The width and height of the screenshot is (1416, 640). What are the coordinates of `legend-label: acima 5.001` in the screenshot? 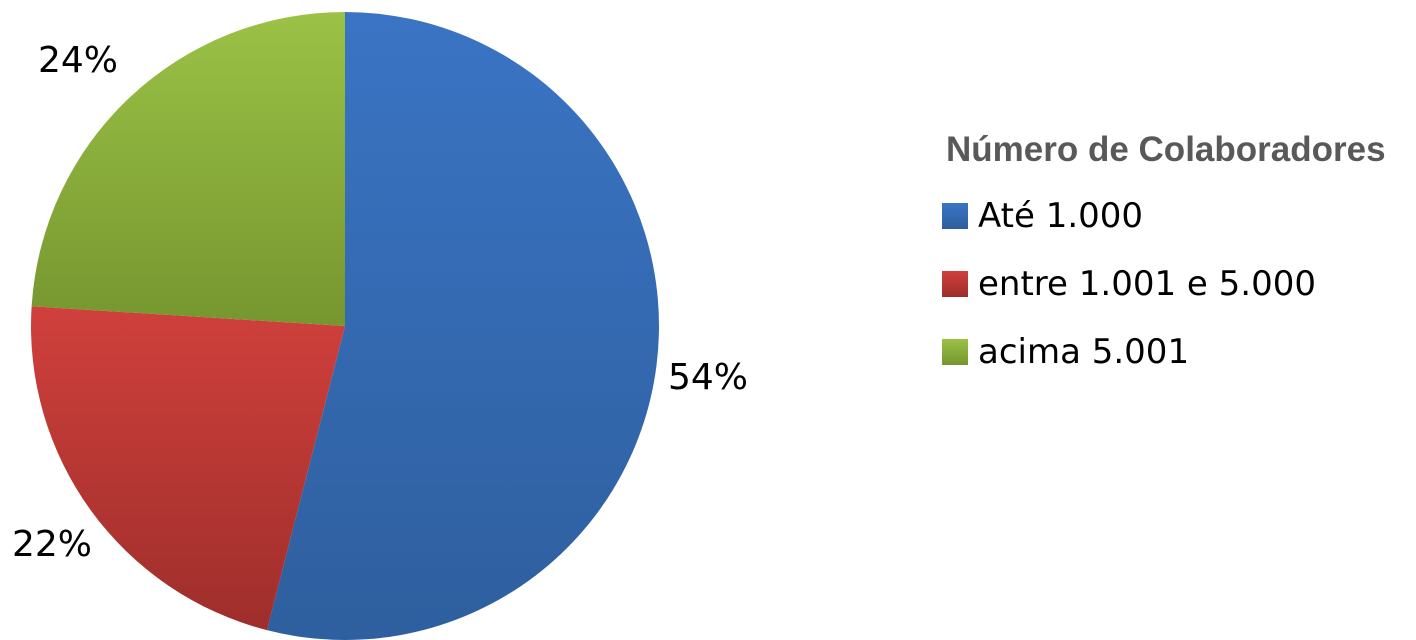 It's located at (1084, 352).